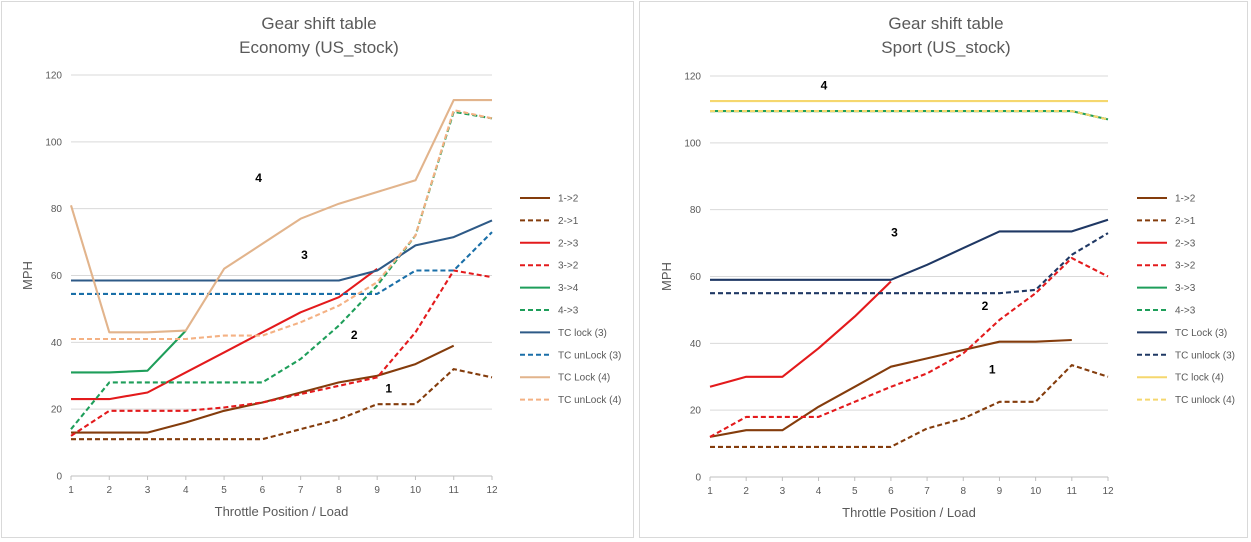 The width and height of the screenshot is (1251, 542). Describe the element at coordinates (666, 276) in the screenshot. I see `sport-y-axis-label: MPH` at that location.